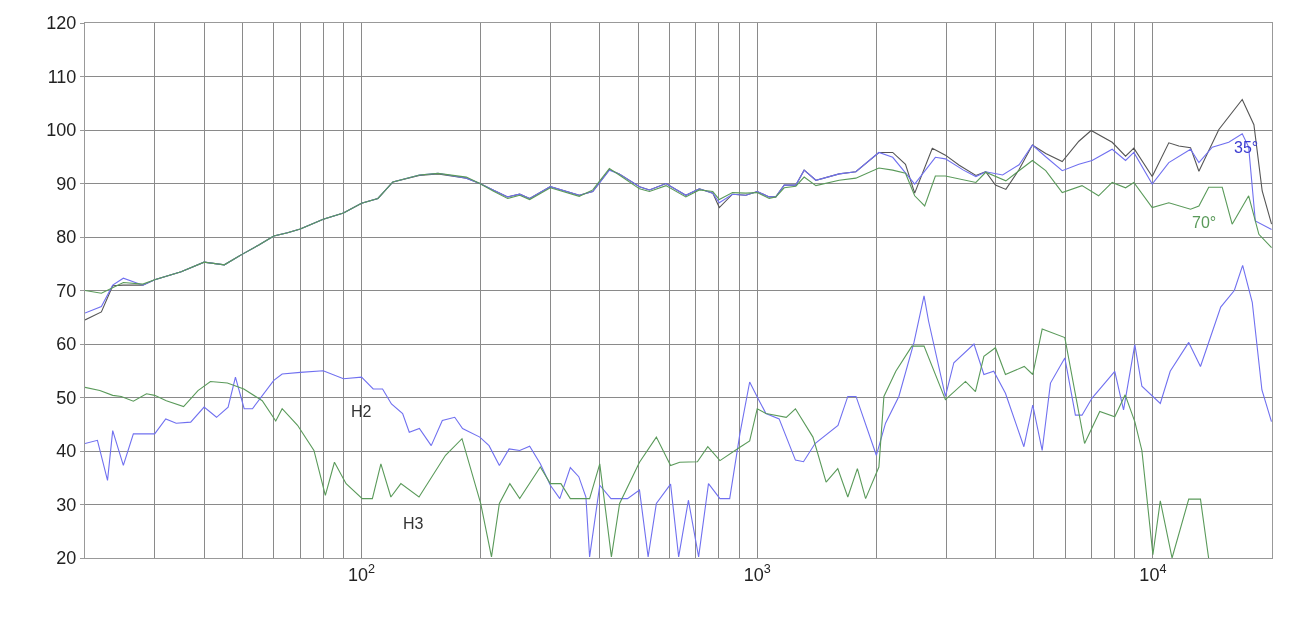 This screenshot has height=629, width=1314. What do you see at coordinates (66, 344) in the screenshot?
I see `y-tick-label: 60` at bounding box center [66, 344].